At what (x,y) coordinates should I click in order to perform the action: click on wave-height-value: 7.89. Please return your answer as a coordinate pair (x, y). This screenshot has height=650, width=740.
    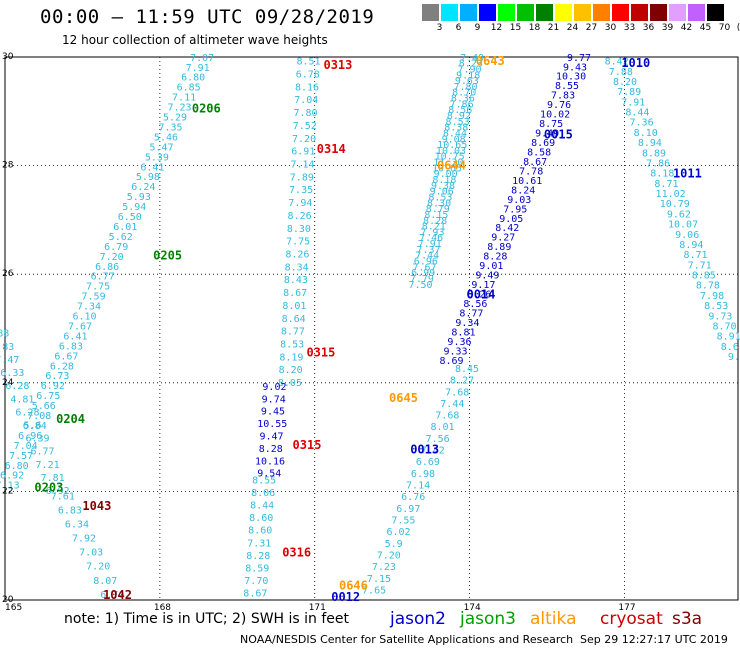
    Looking at the image, I should click on (629, 92).